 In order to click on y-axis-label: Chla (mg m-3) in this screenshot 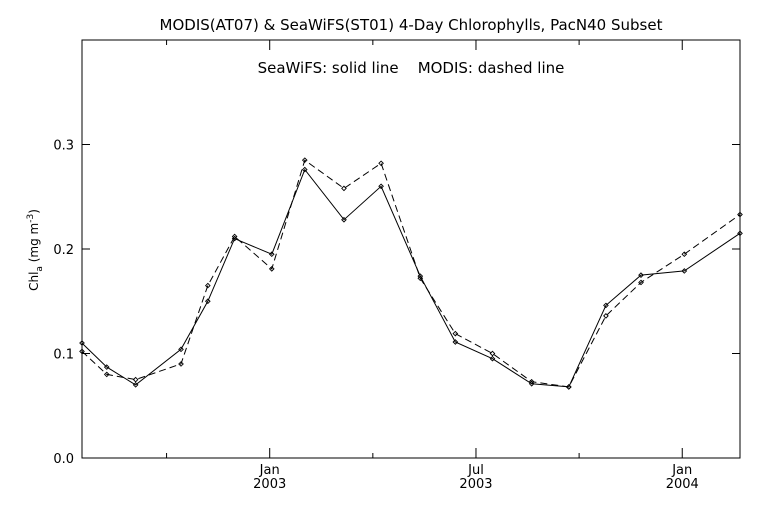, I will do `click(35, 250)`.